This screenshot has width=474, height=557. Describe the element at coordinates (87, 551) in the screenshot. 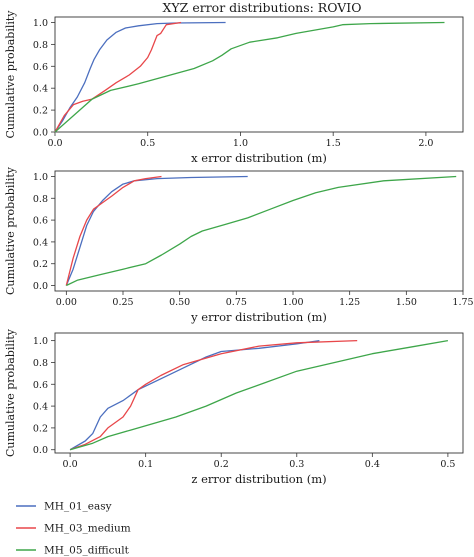

I see `legend-label: MH_05_difficult` at that location.